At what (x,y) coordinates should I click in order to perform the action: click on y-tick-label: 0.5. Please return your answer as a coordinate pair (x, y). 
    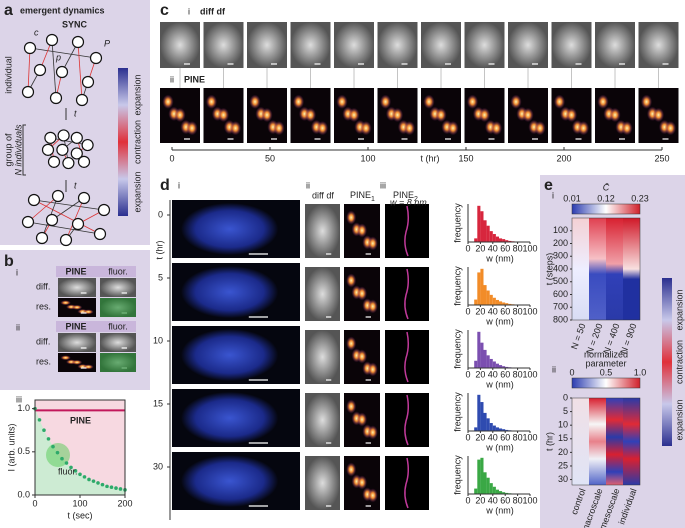
    Looking at the image, I should click on (23, 451).